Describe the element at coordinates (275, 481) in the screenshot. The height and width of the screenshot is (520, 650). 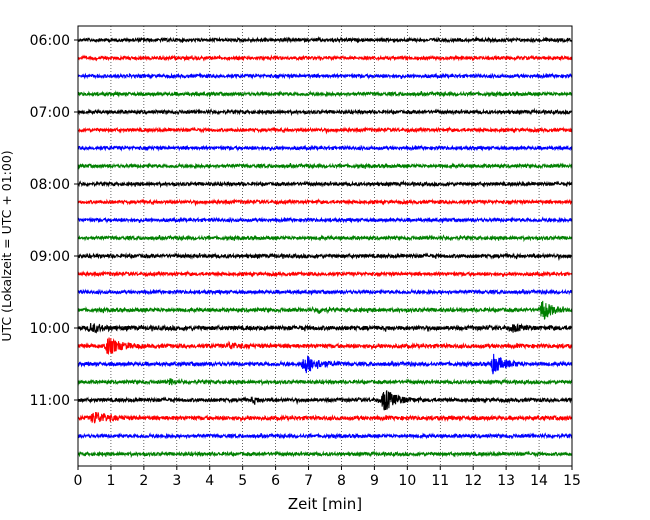
I see `x-tick-label: 6` at that location.